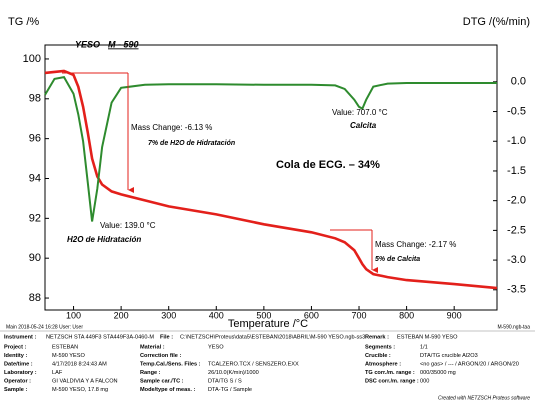  What do you see at coordinates (167, 390) in the screenshot?
I see `info-label: Mode/type of meas. :` at bounding box center [167, 390].